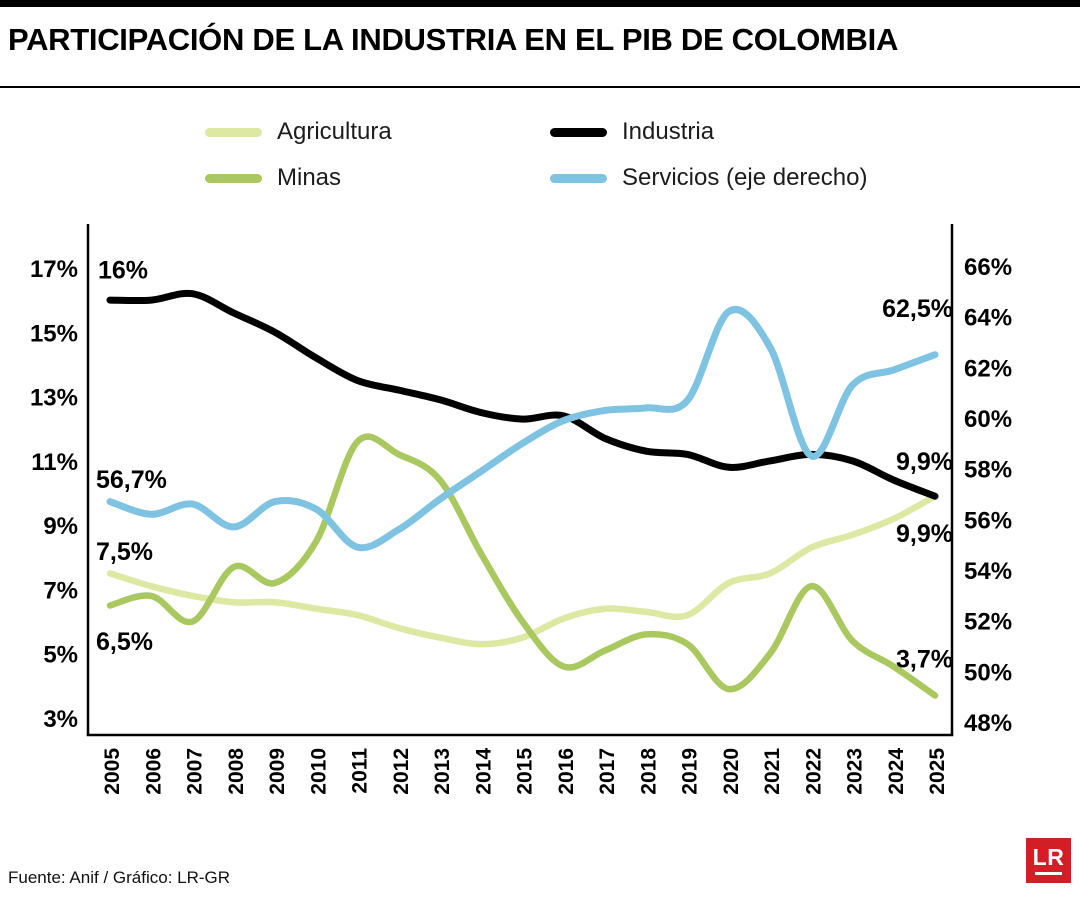 This screenshot has height=900, width=1080. I want to click on lr-logo-text: LR, so click(1048, 857).